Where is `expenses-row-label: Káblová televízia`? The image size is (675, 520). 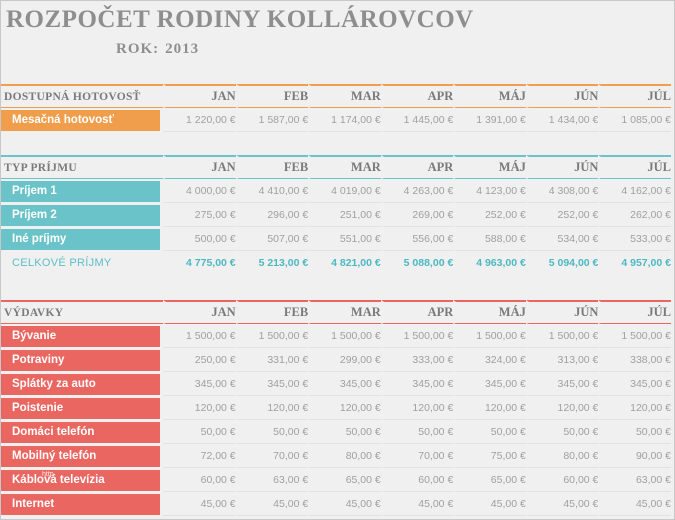
expenses-row-label: Káblová televízia is located at coordinates (80, 480).